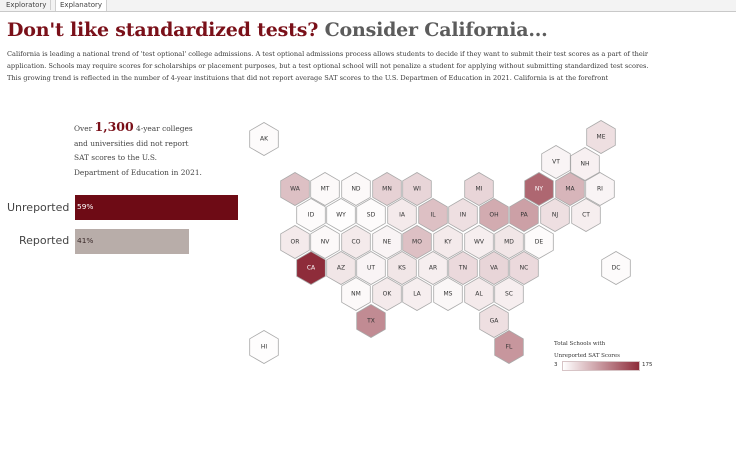 This screenshot has width=736, height=454. I want to click on state-hex-il: IL, so click(433, 215).